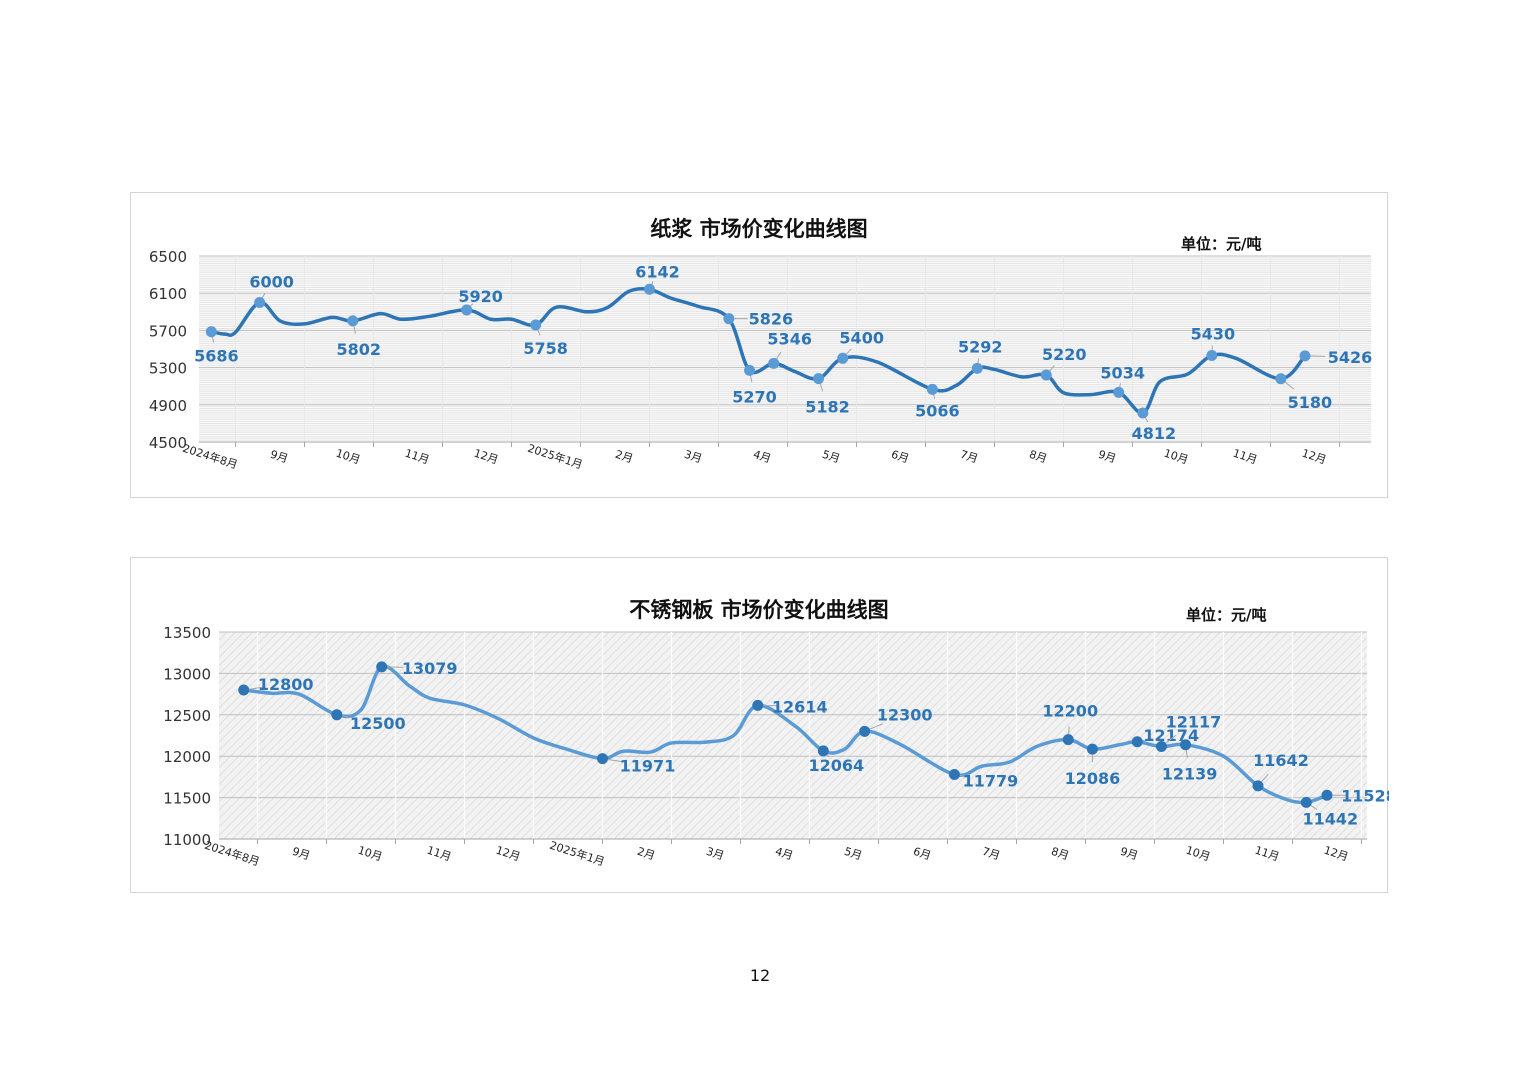  What do you see at coordinates (646, 854) in the screenshot?
I see `x-tick-label: 2月` at bounding box center [646, 854].